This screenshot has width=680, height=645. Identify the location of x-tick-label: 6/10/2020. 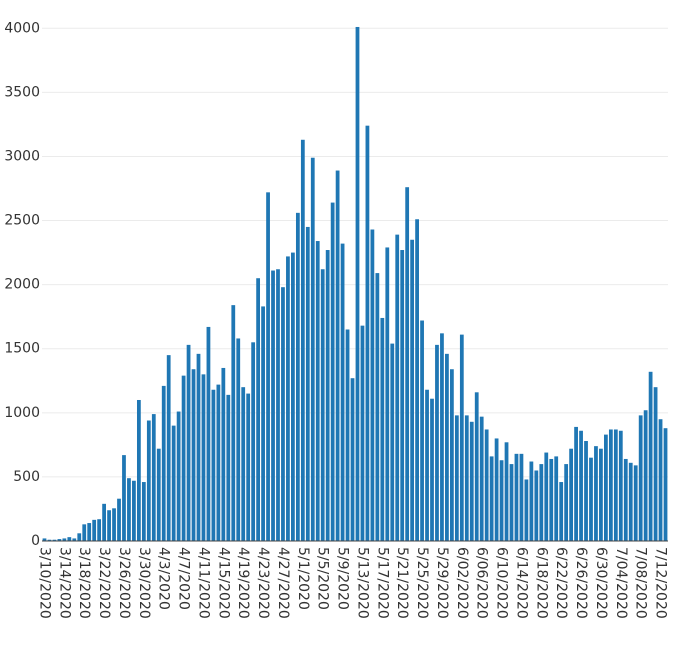
(502, 583).